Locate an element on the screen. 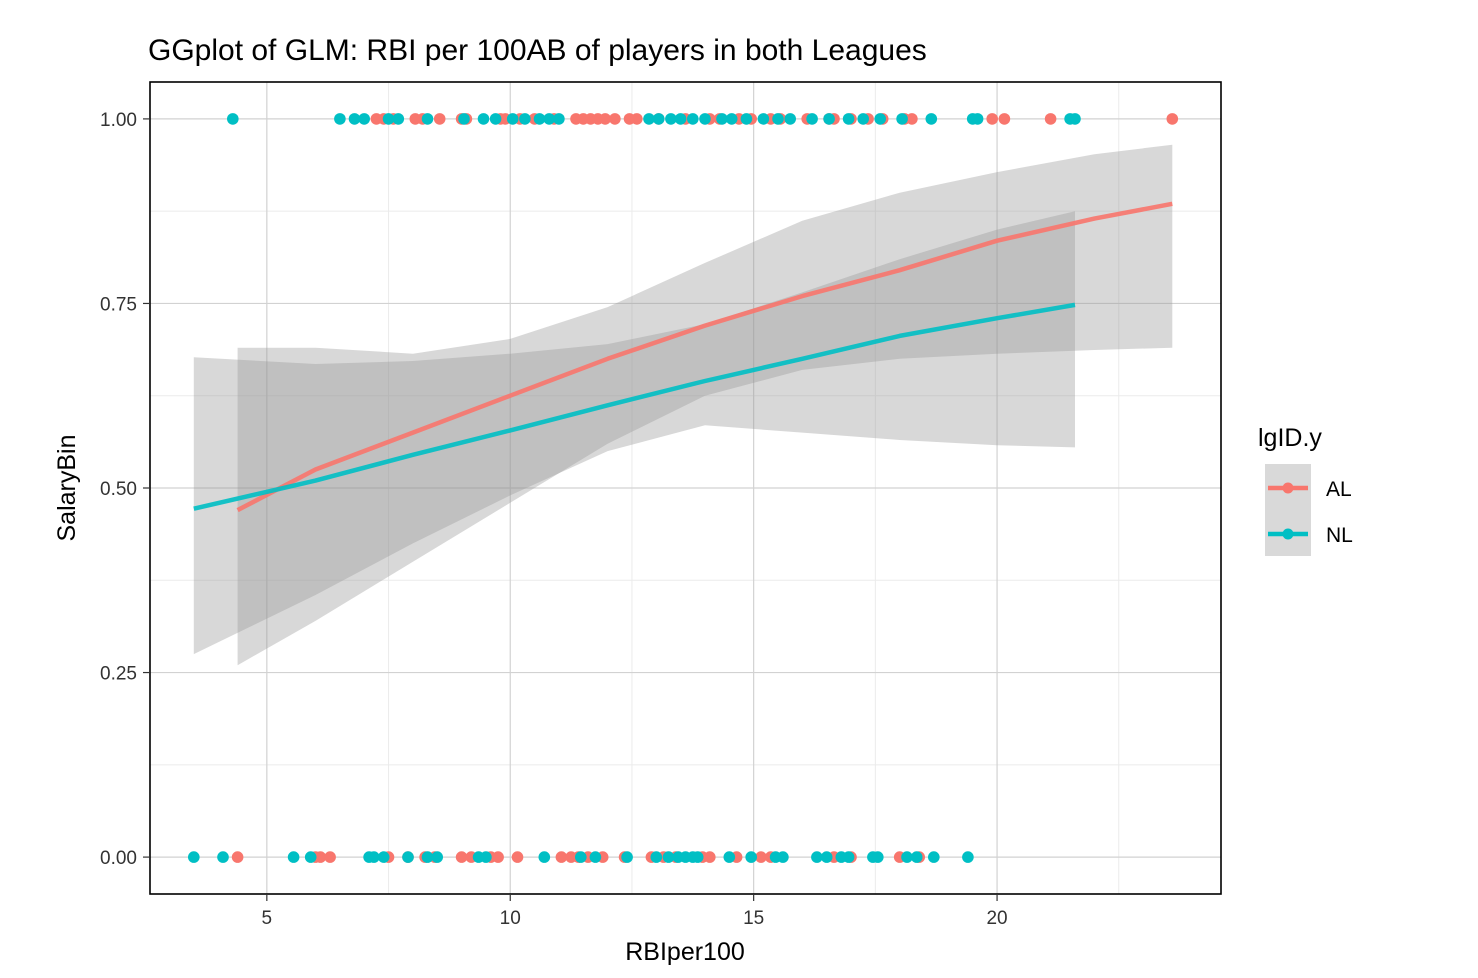  x-tick-label: 20 is located at coordinates (996, 918).